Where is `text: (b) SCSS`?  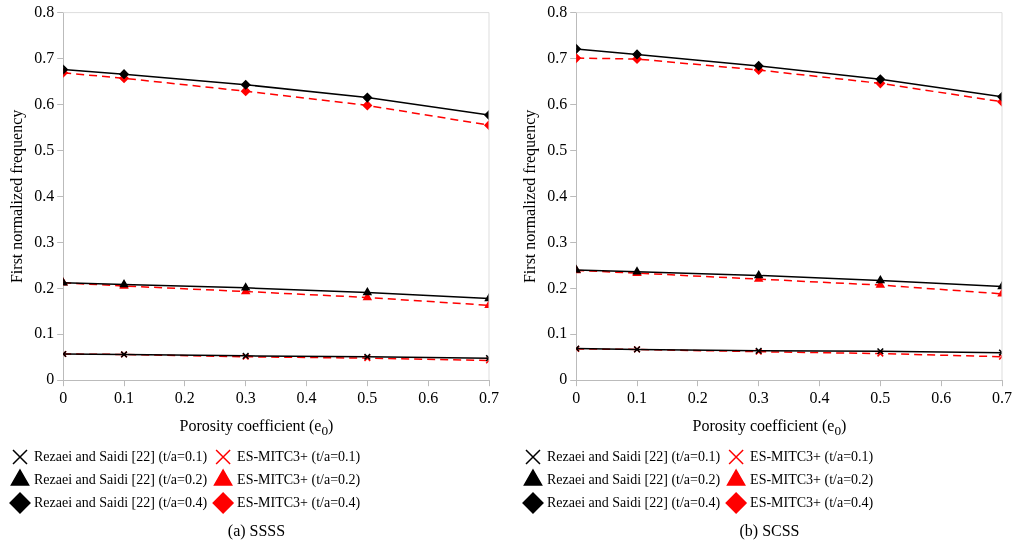
text: (b) SCSS is located at coordinates (769, 531).